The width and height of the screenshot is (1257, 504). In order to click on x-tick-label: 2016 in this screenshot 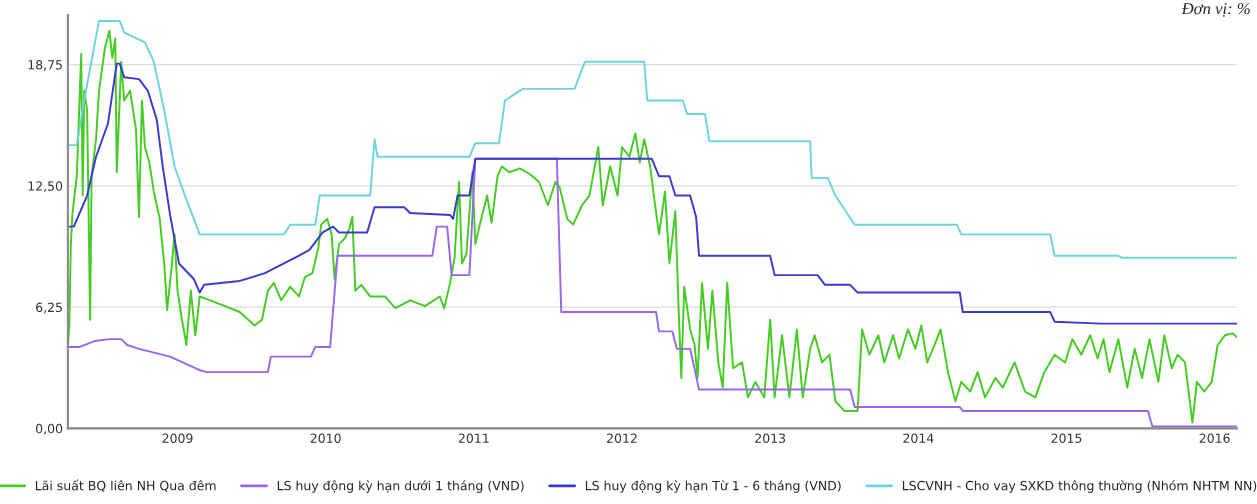, I will do `click(1214, 438)`.